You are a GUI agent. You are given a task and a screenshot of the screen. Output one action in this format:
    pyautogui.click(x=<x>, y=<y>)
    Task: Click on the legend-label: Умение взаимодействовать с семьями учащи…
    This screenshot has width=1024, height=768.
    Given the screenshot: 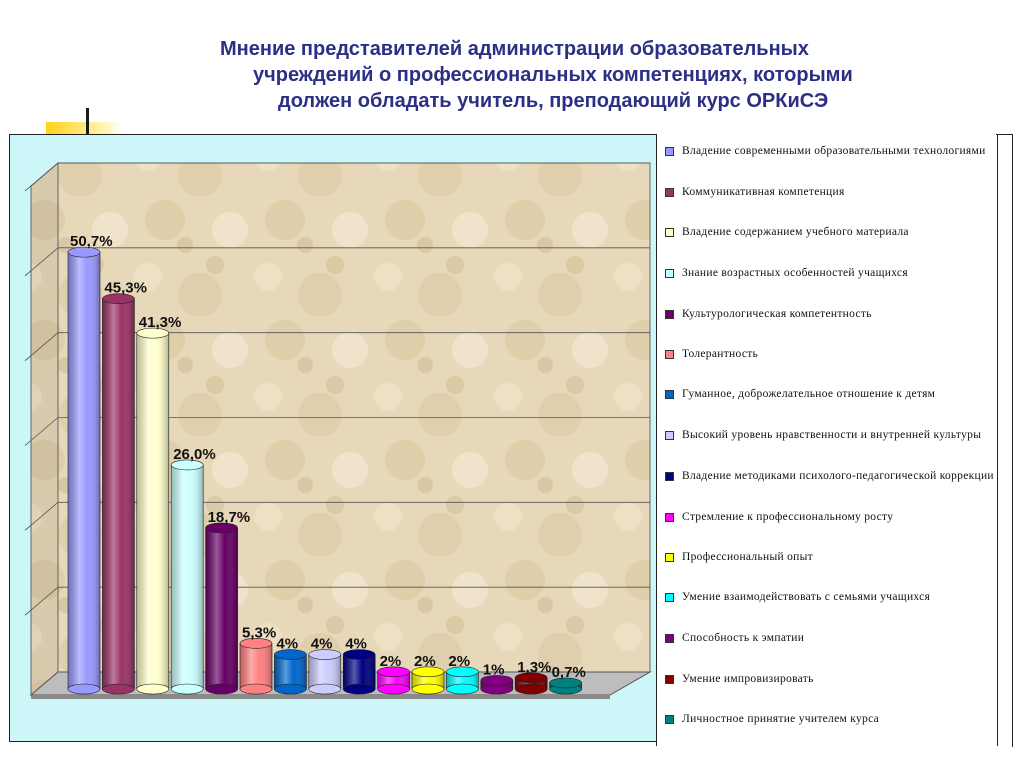 What is the action you would take?
    pyautogui.click(x=806, y=597)
    